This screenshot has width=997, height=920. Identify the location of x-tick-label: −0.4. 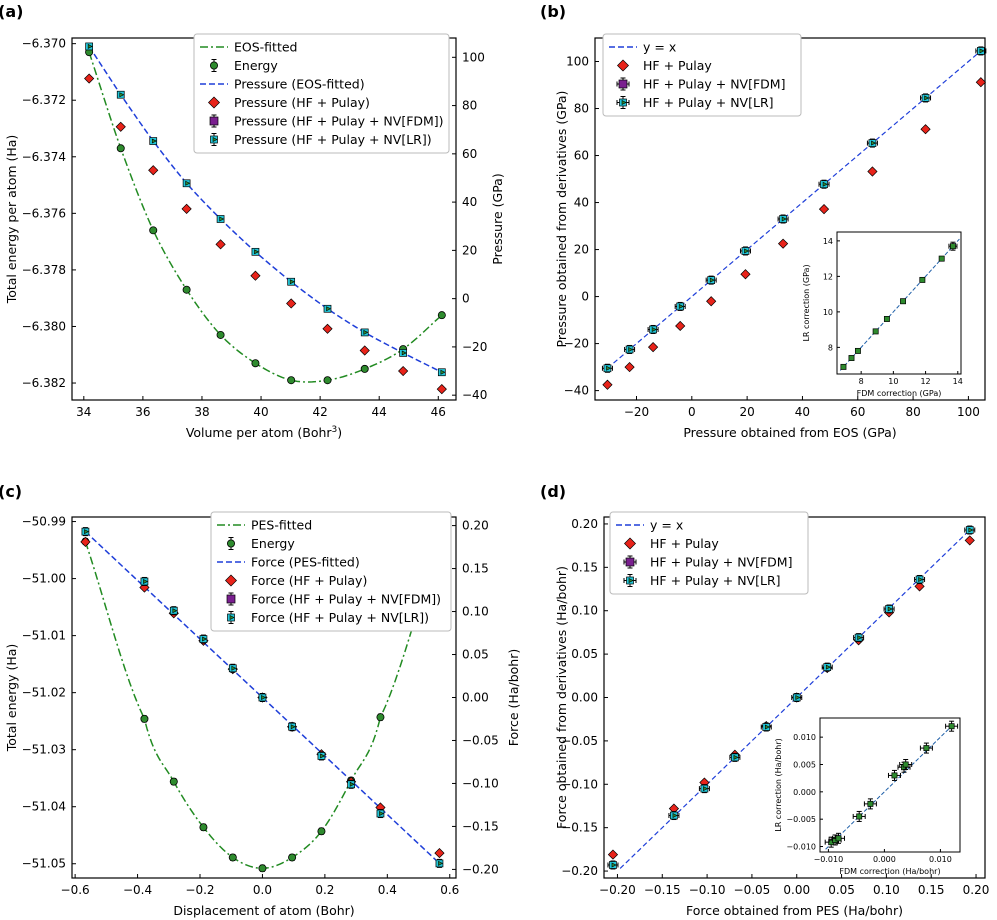
(137, 890).